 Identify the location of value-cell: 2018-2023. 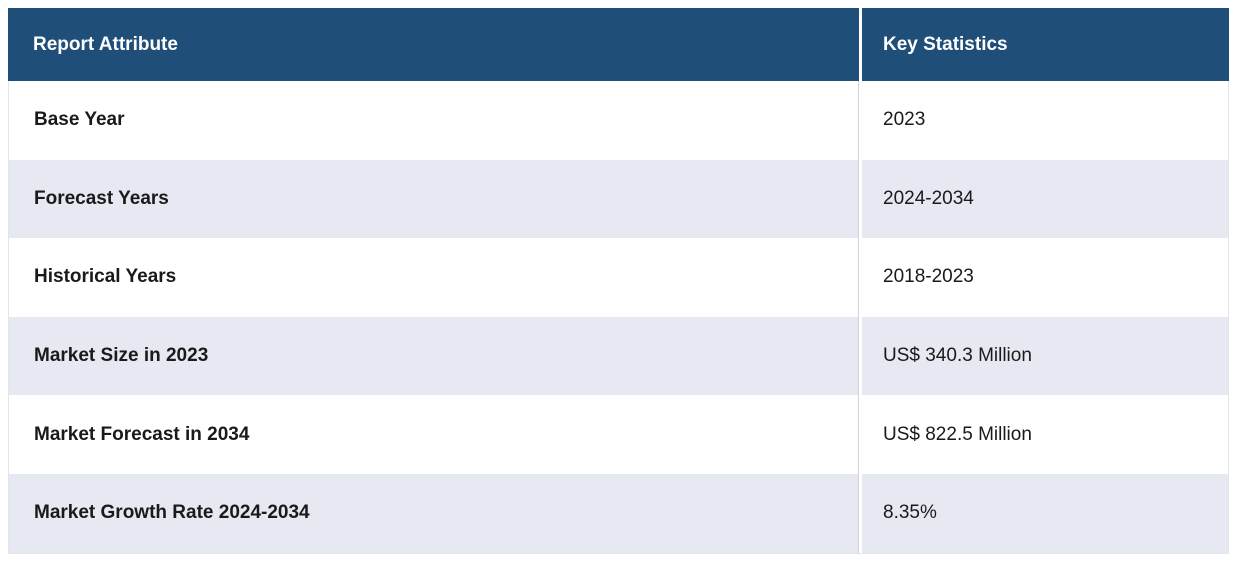
(1045, 277).